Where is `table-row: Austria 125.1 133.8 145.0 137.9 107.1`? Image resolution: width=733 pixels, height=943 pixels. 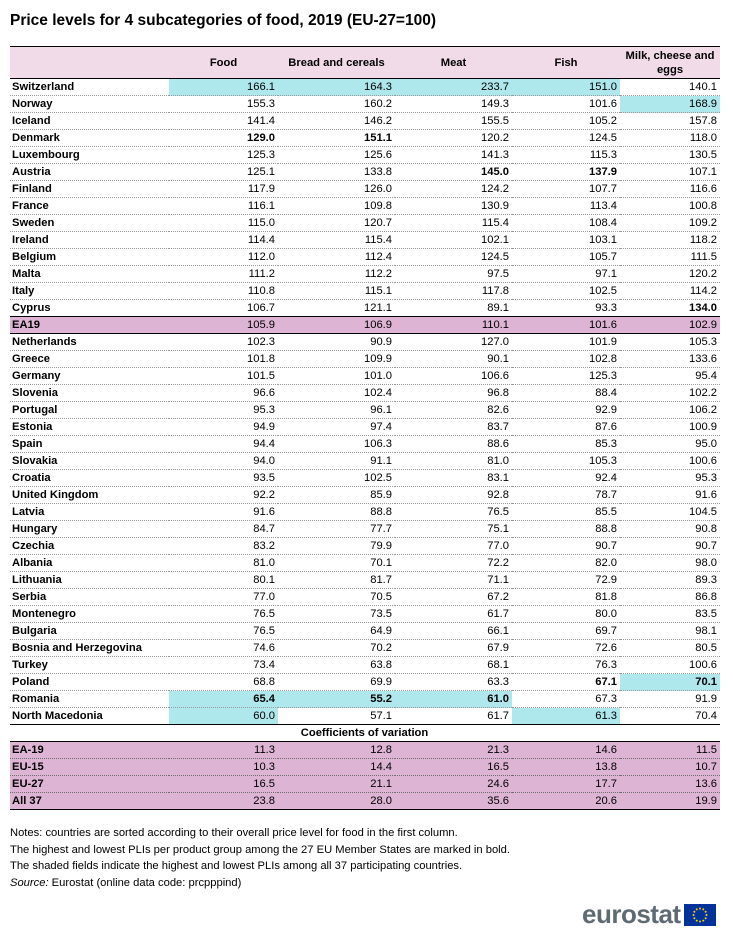 table-row: Austria 125.1 133.8 145.0 137.9 107.1 is located at coordinates (365, 172).